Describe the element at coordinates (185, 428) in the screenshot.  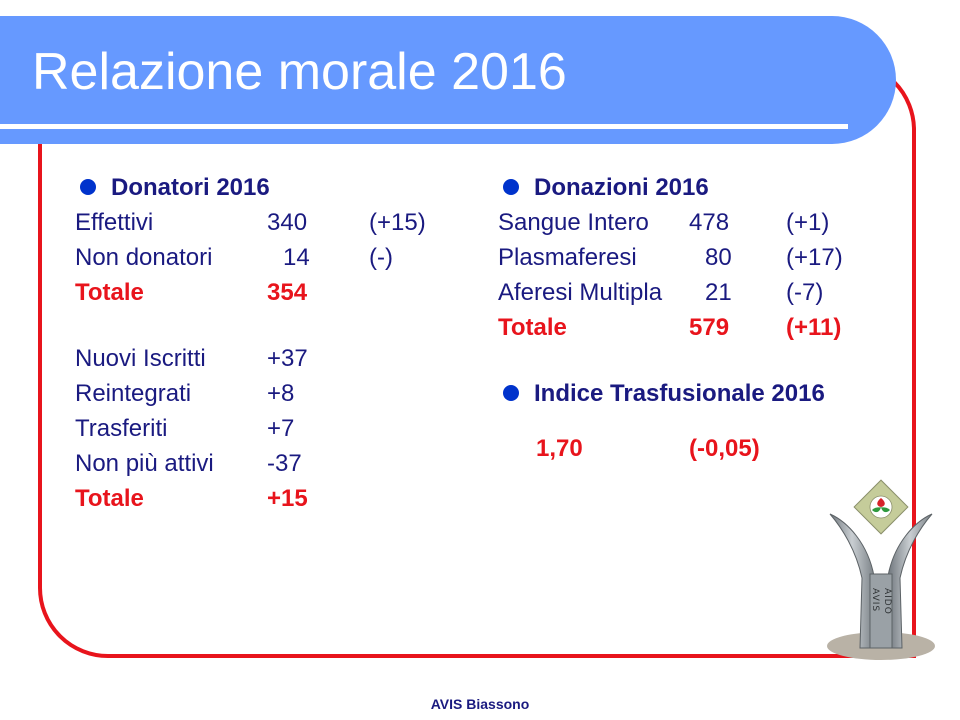
I see `movement-row: Trasferiti +7` at that location.